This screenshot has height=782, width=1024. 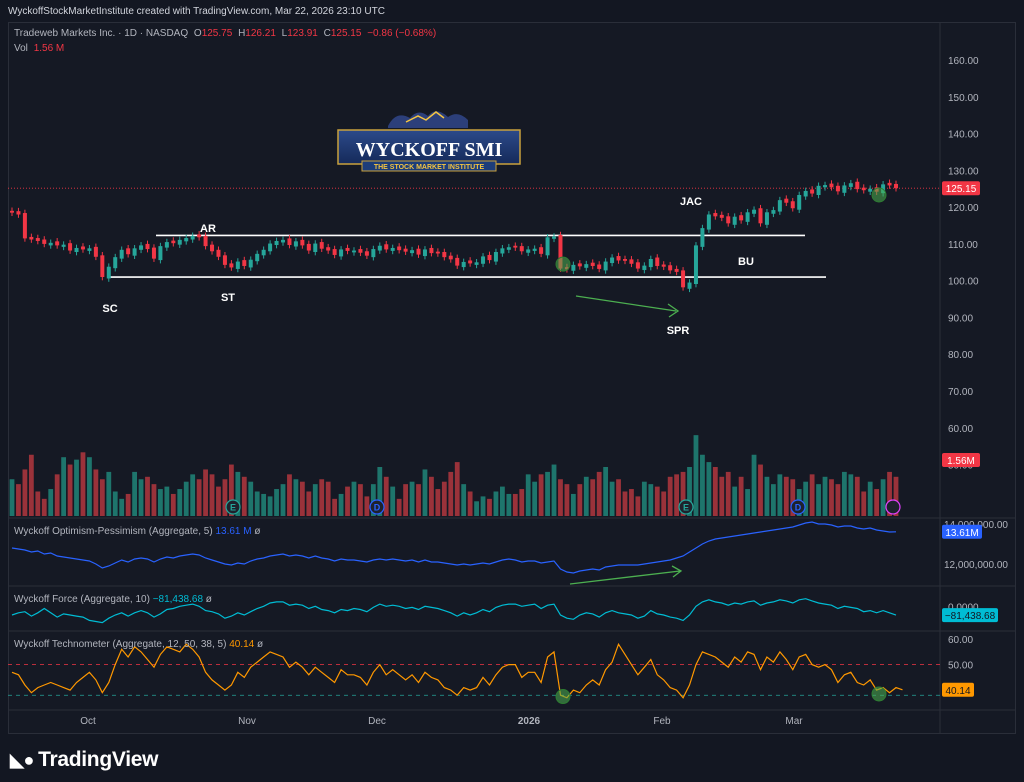 I want to click on volume-badge-bg, so click(x=961, y=460).